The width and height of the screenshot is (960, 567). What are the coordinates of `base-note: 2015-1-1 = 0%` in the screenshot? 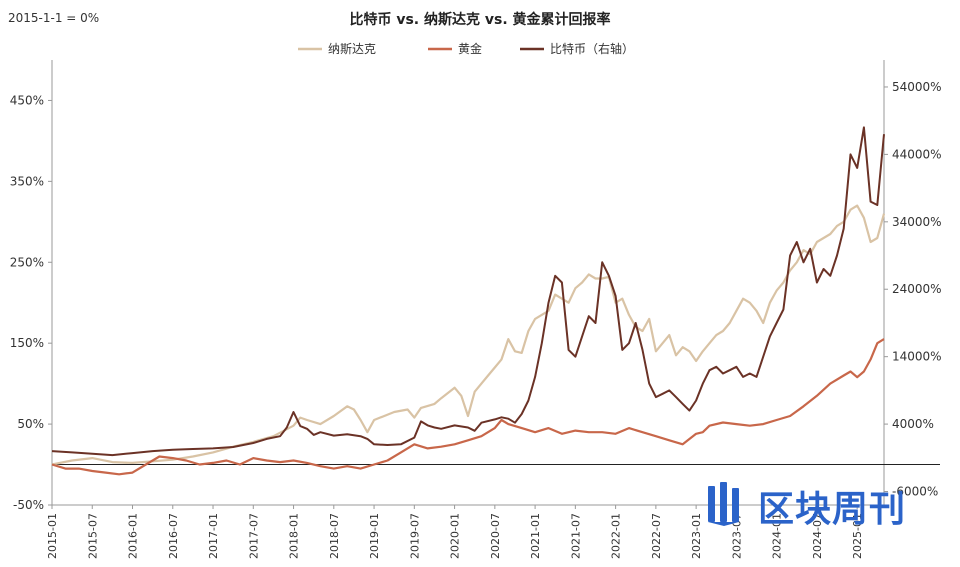 It's located at (53, 18).